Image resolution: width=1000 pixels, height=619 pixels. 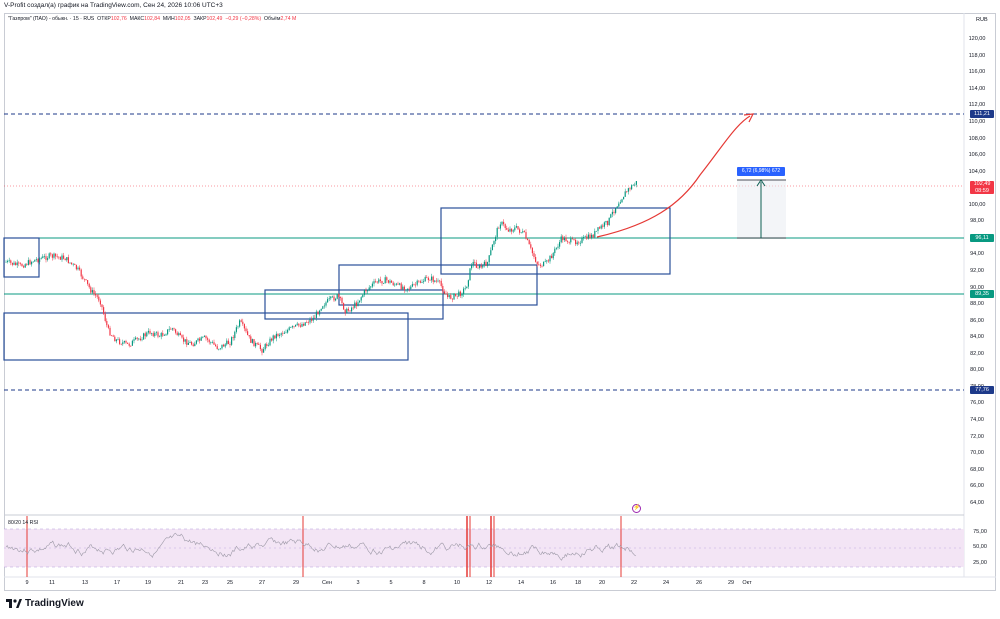 What do you see at coordinates (23, 523) in the screenshot?
I see `rsi-label: 80/20 14 RSI` at bounding box center [23, 523].